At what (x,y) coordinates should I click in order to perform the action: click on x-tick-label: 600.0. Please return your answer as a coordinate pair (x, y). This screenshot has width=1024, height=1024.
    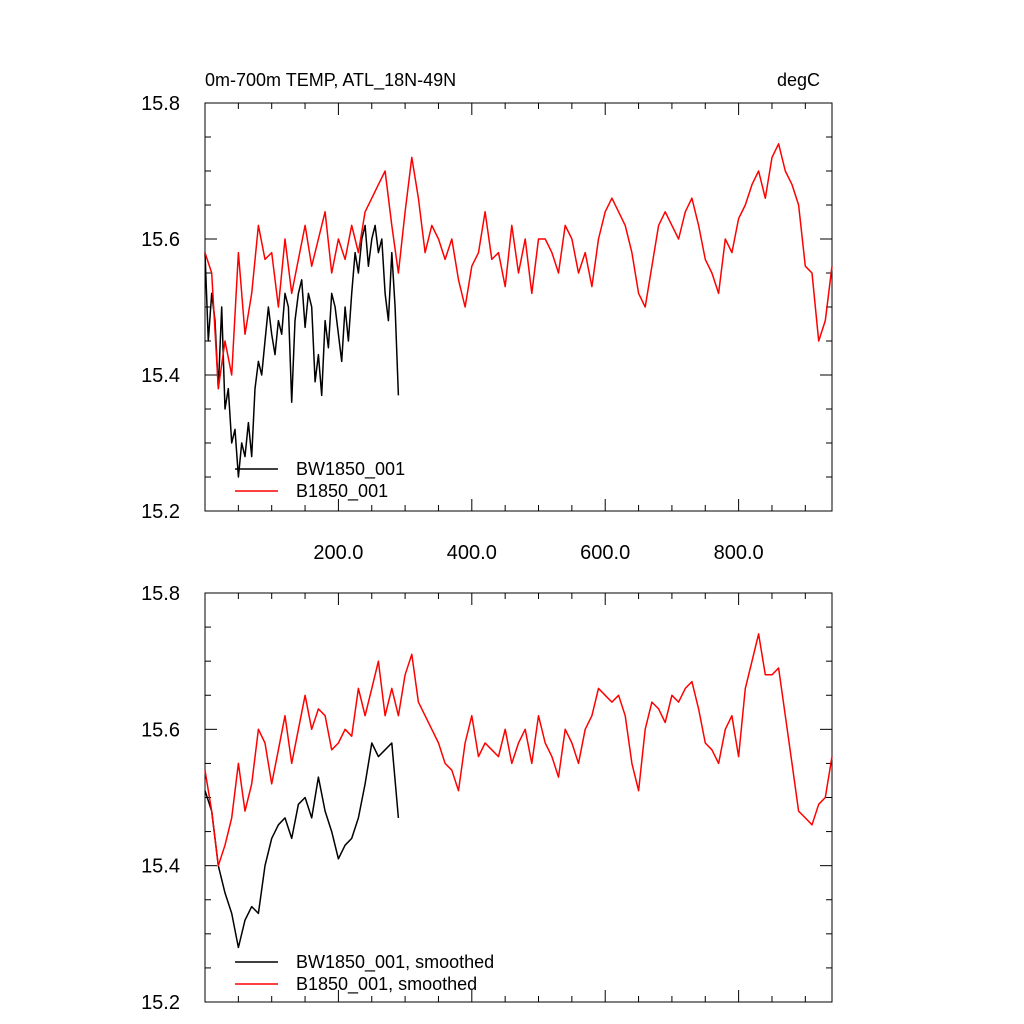
    Looking at the image, I should click on (605, 553).